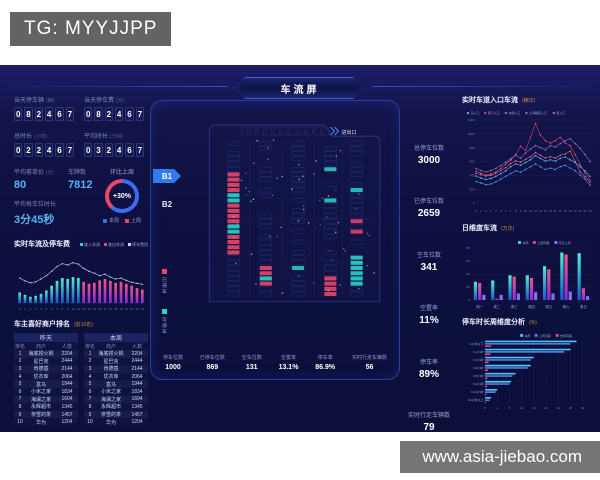  Describe the element at coordinates (525, 211) in the screenshot. I see `svg-text: 10` at that location.